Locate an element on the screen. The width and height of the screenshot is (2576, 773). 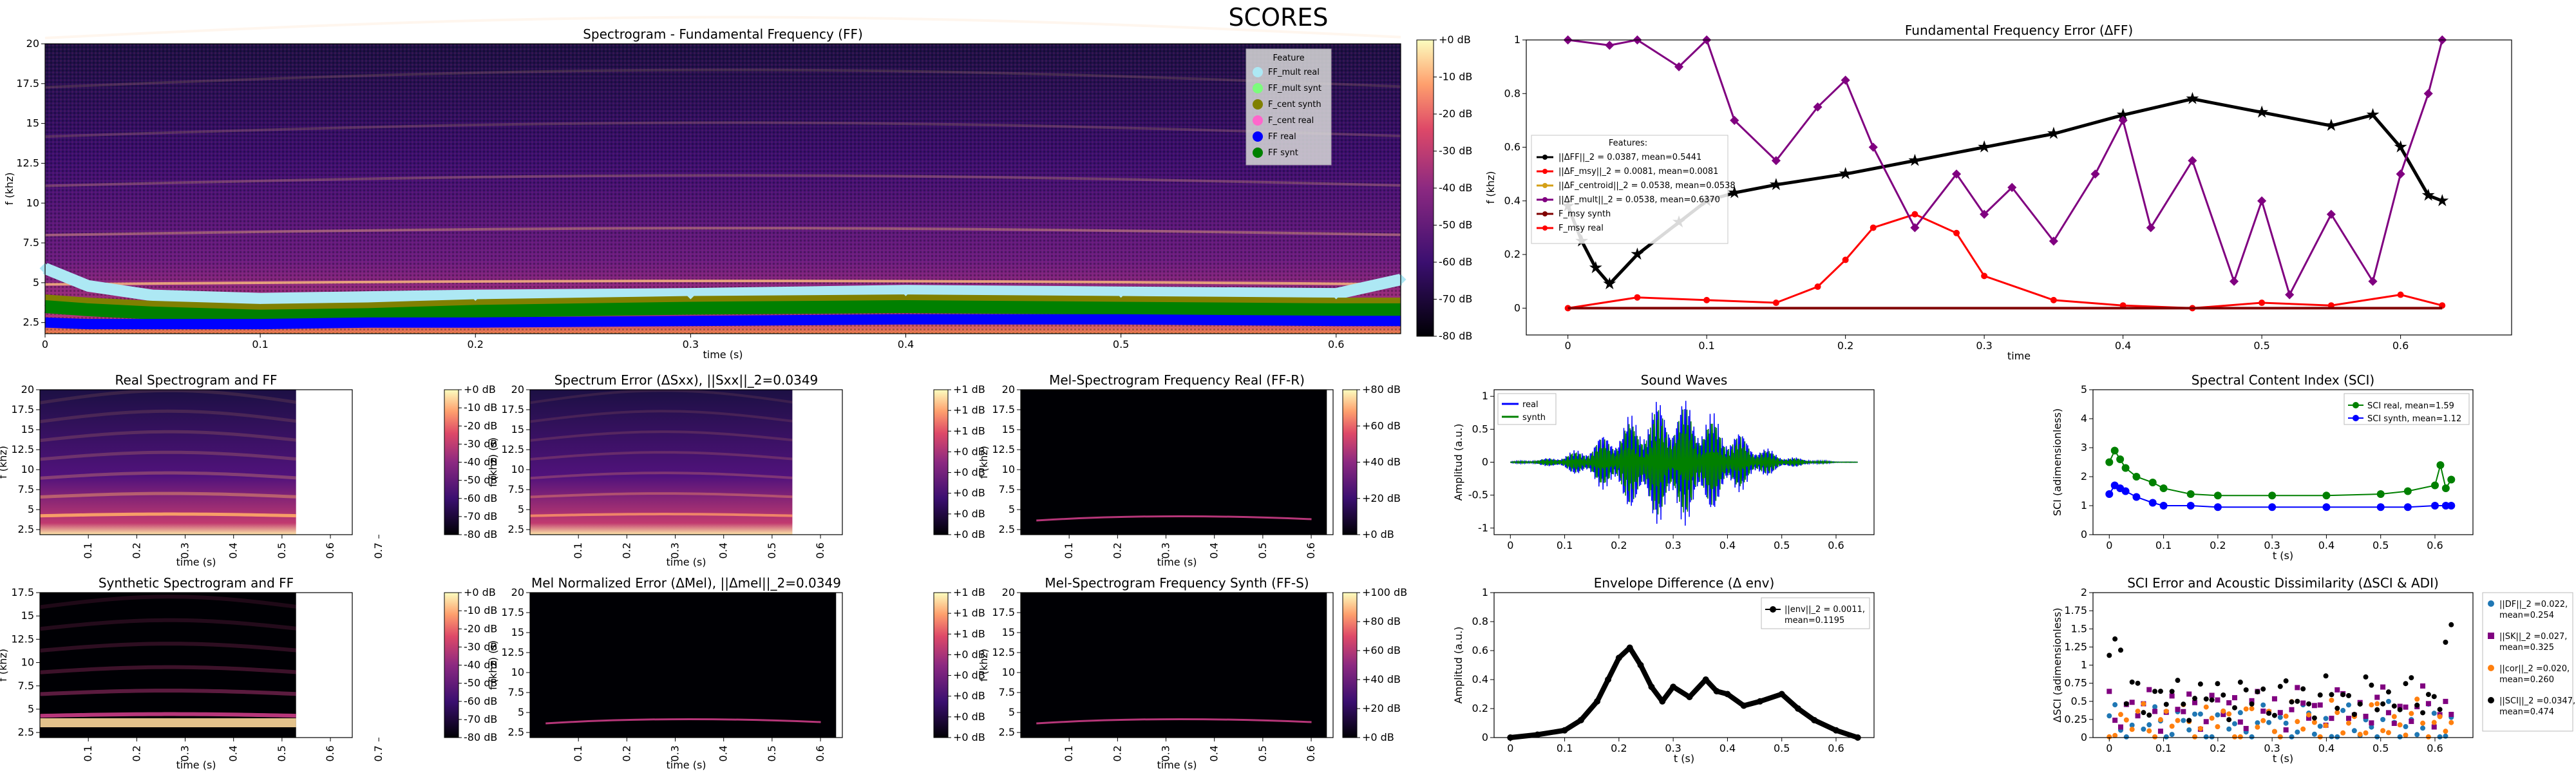
legend-entry: FF synt is located at coordinates (1283, 153).